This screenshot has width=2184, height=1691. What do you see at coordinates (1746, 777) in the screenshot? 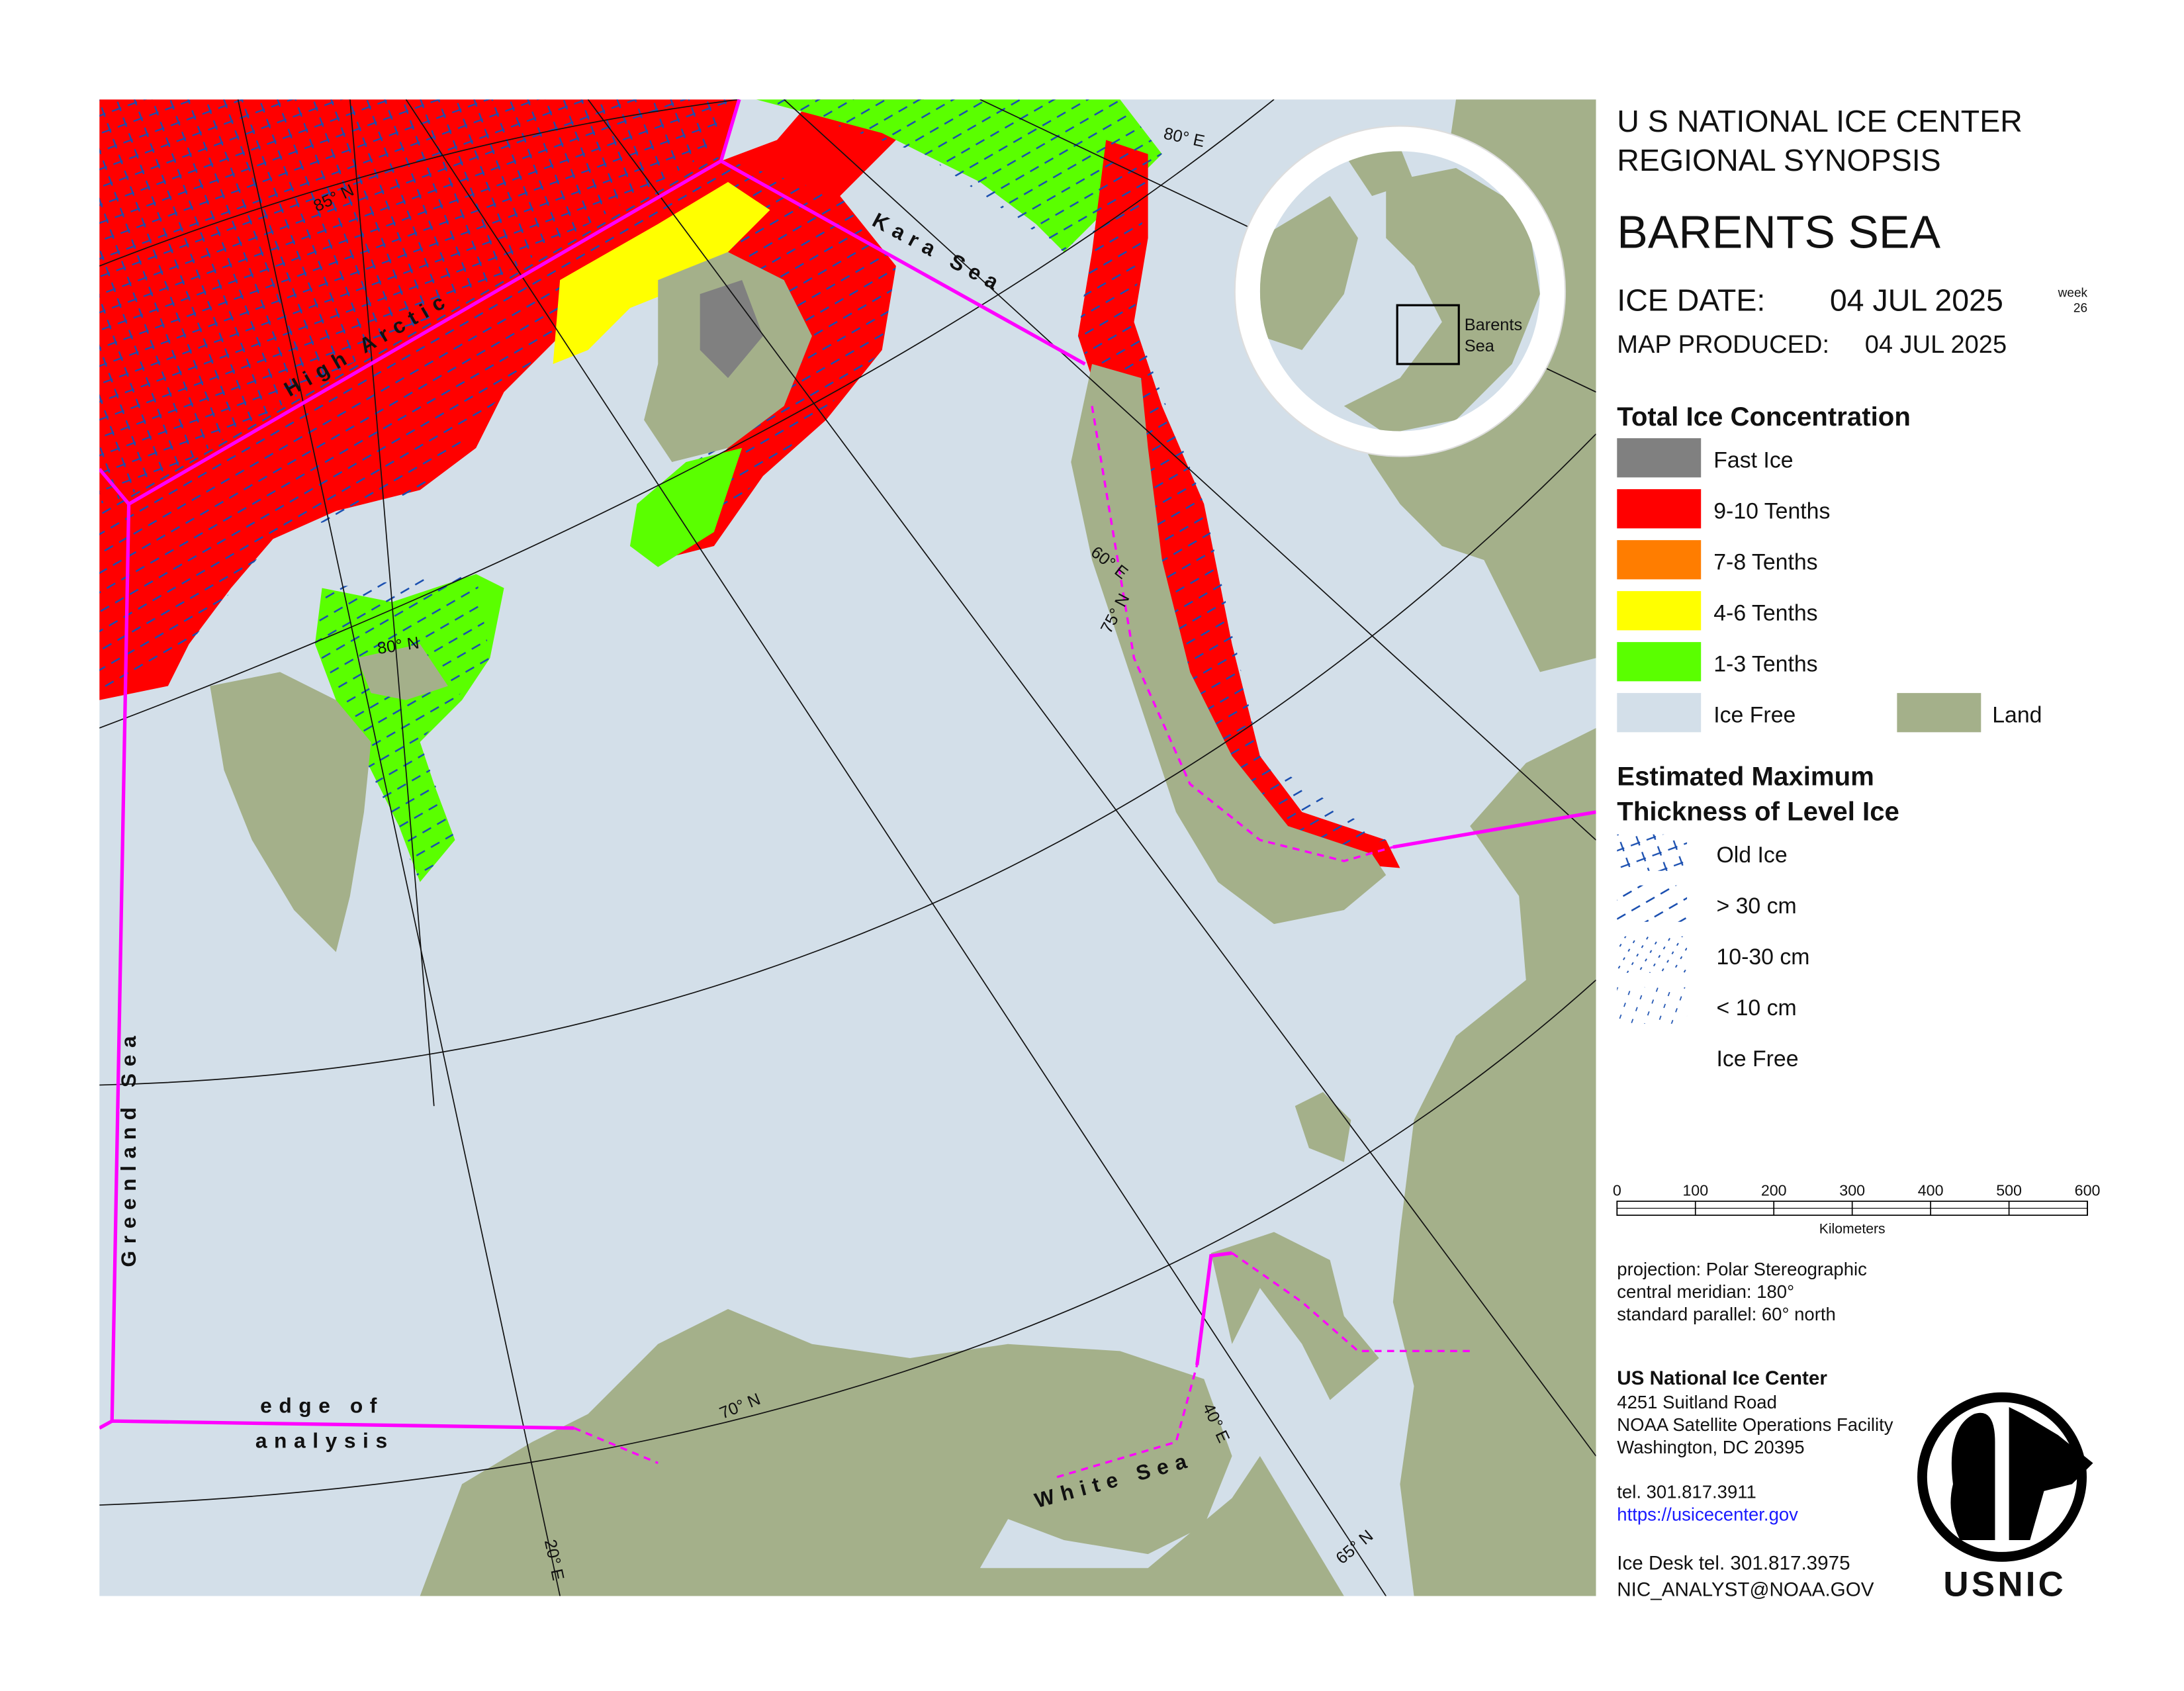
I see `legend-title: Estimated Maximum` at bounding box center [1746, 777].